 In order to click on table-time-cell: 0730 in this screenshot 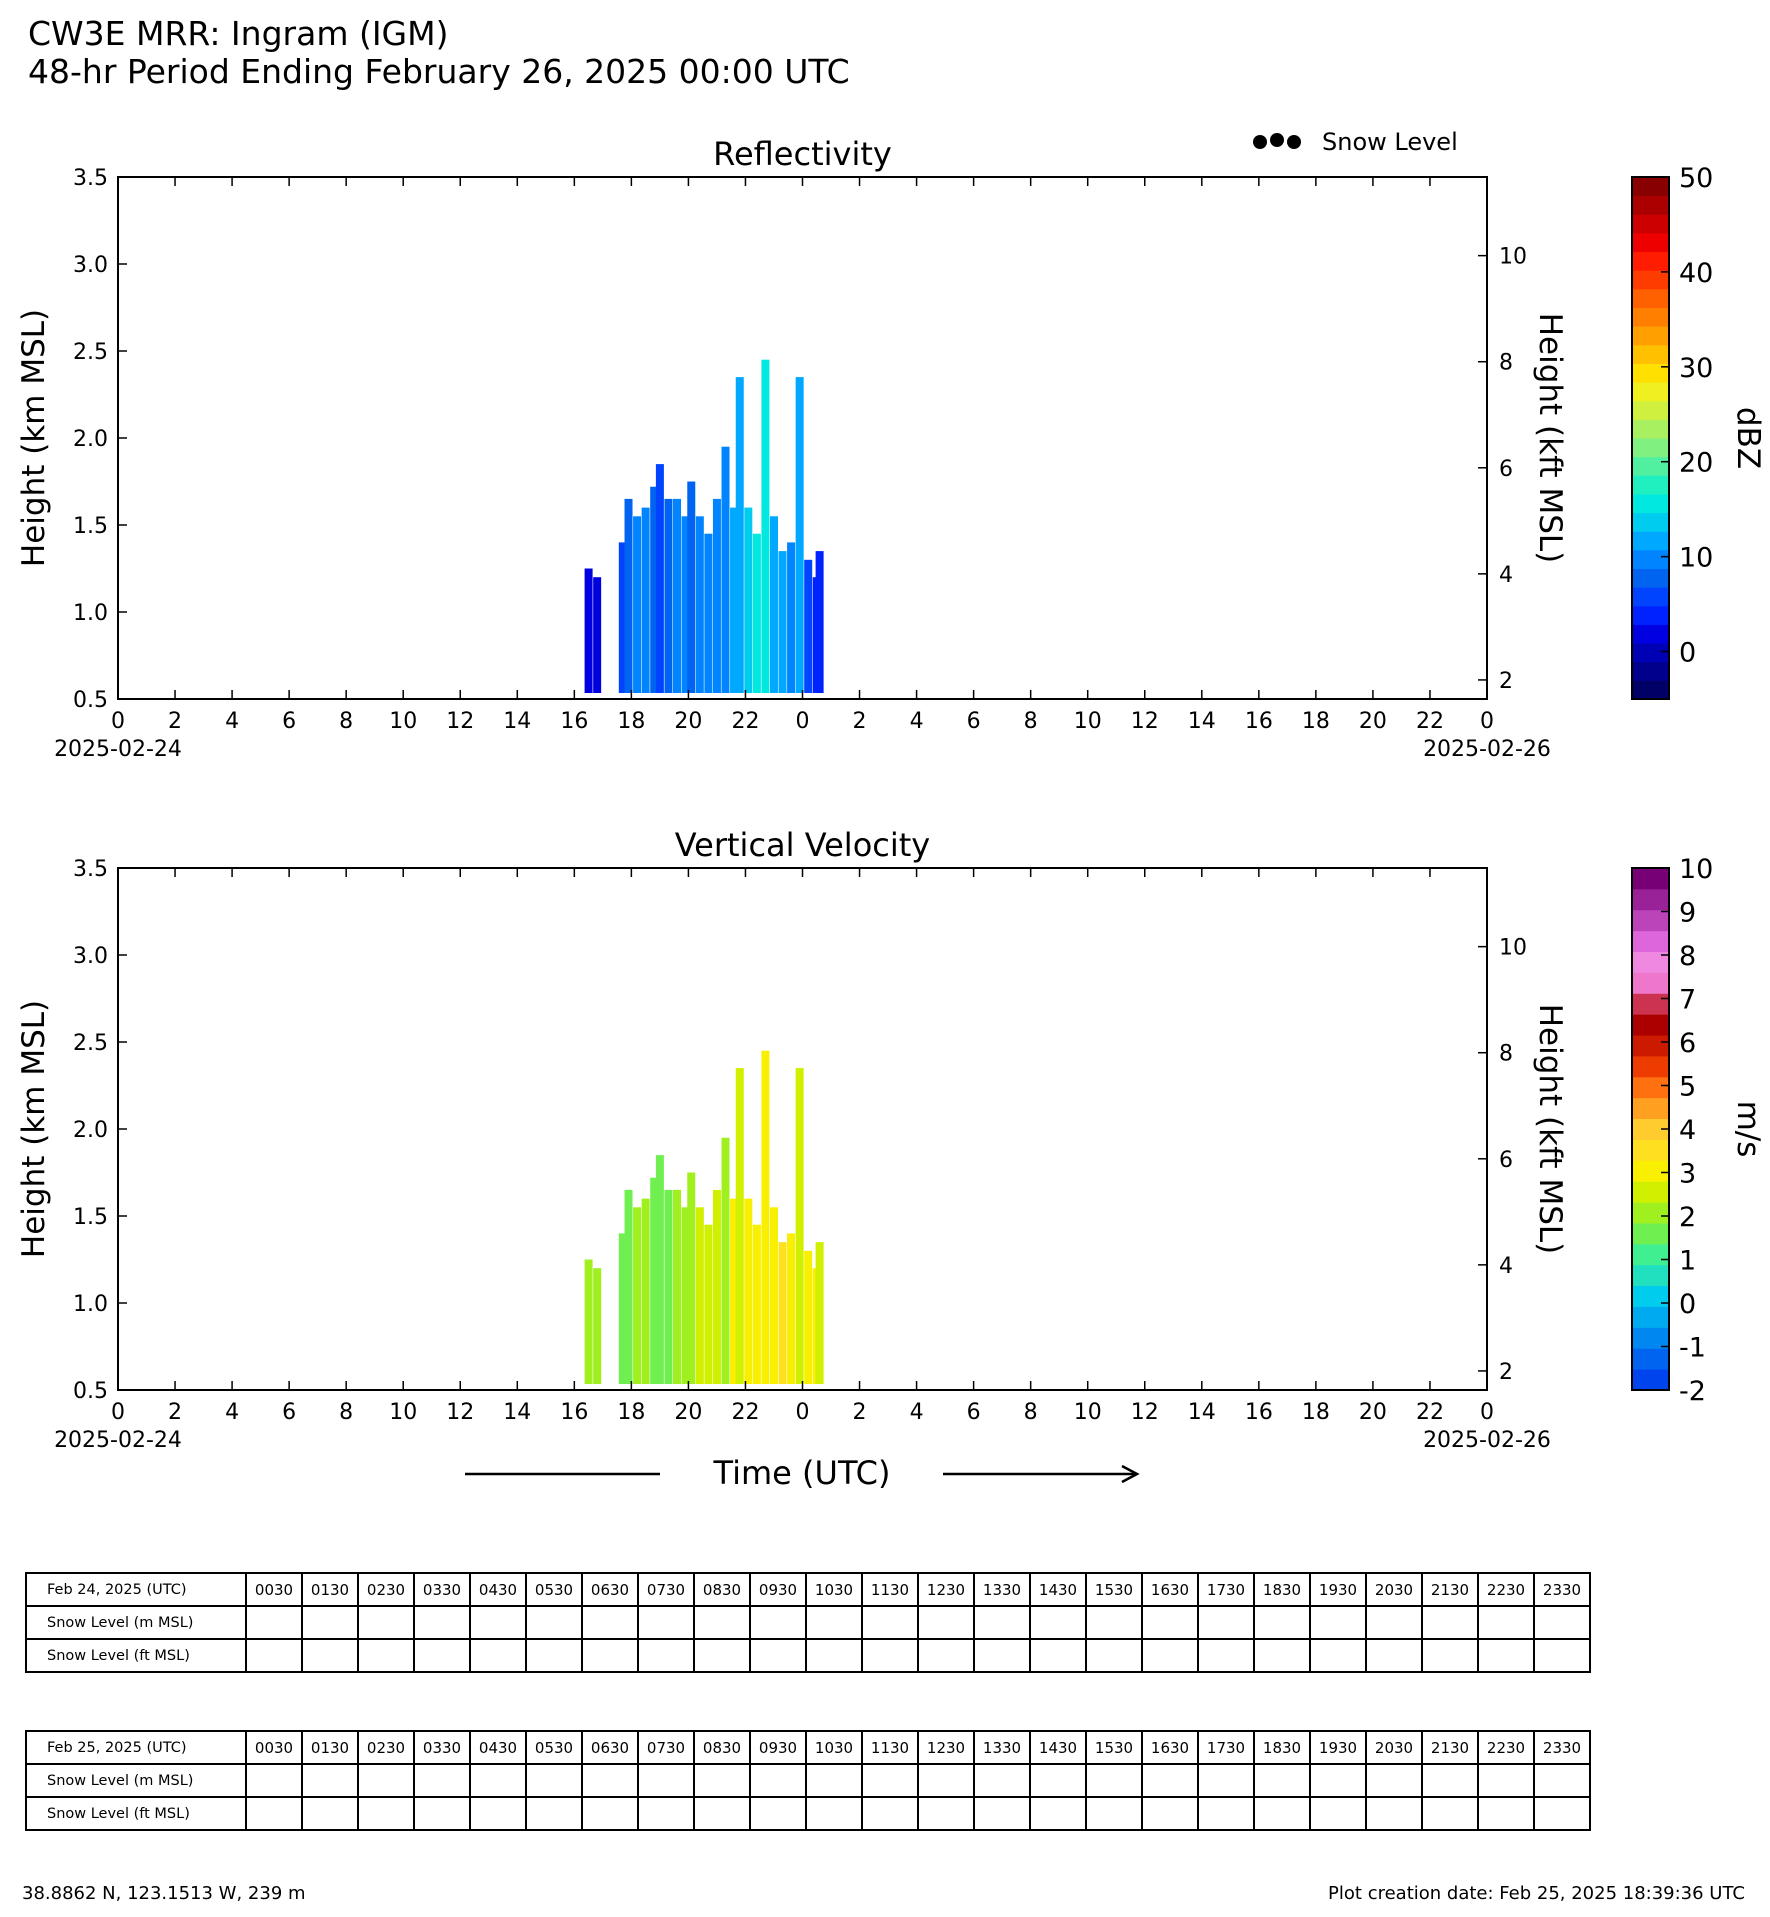, I will do `click(666, 1747)`.